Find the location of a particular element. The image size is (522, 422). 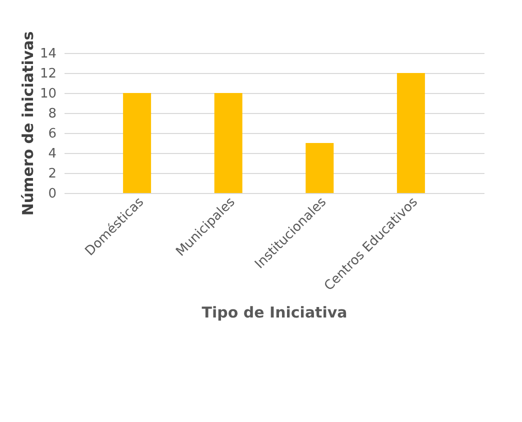

y-tick-label: 2 is located at coordinates (52, 174).